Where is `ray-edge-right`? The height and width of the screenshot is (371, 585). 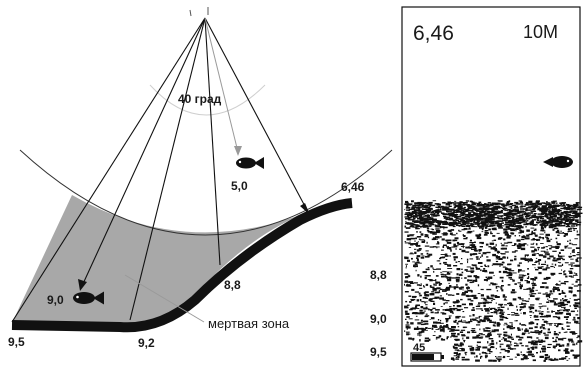 ray-edge-right is located at coordinates (256, 115).